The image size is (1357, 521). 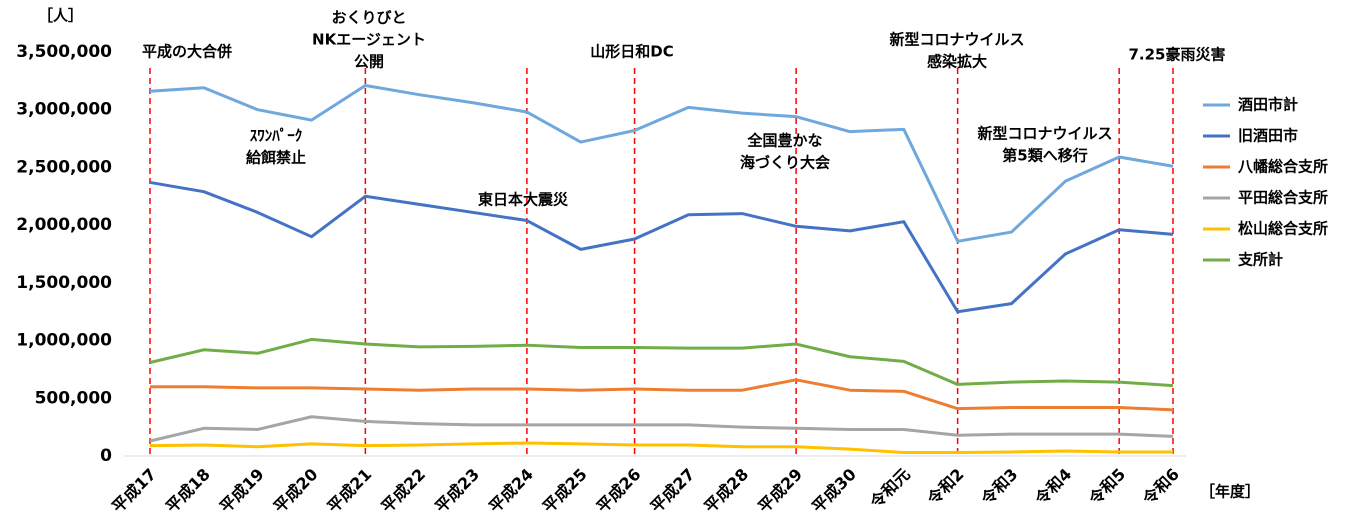 What do you see at coordinates (276, 158) in the screenshot?
I see `annotation: 給餌禁止` at bounding box center [276, 158].